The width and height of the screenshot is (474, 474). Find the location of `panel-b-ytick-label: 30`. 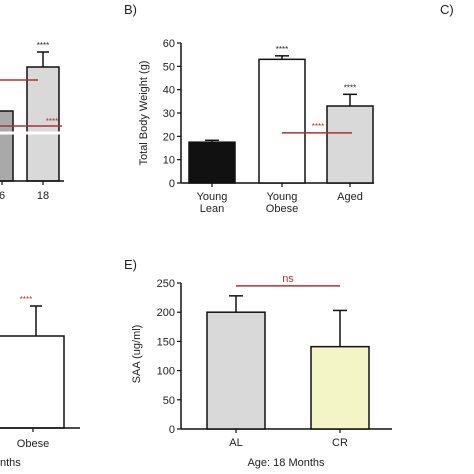

panel-b-ytick-label: 30 is located at coordinates (169, 114).